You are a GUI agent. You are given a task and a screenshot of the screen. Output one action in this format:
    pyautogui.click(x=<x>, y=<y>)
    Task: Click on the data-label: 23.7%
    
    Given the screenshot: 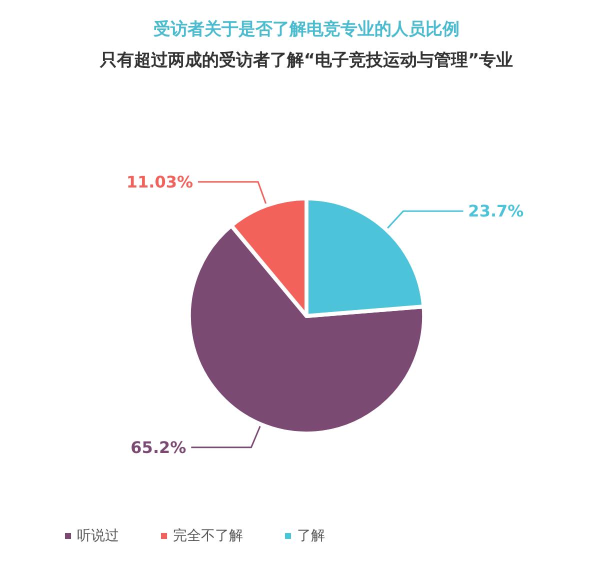 What is the action you would take?
    pyautogui.click(x=496, y=211)
    